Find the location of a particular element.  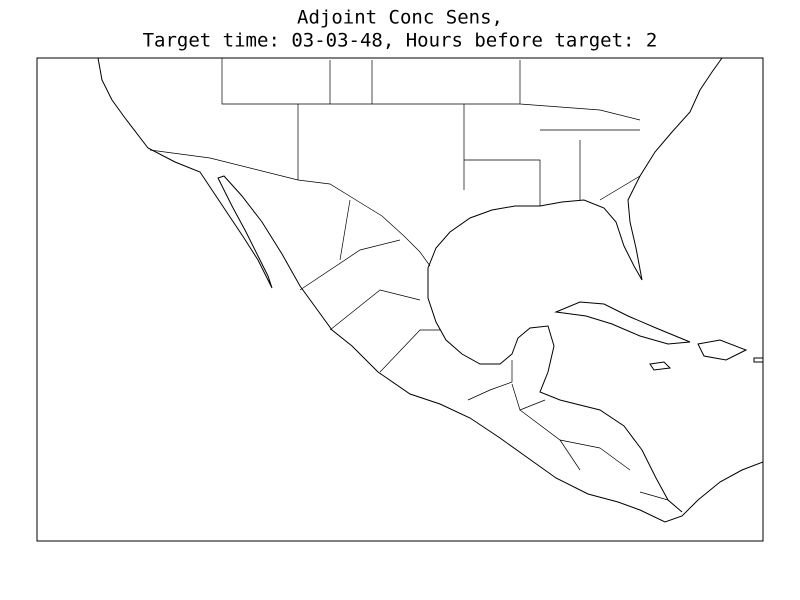

title-line-1: Adjoint Conc Sens, is located at coordinates (400, 18).